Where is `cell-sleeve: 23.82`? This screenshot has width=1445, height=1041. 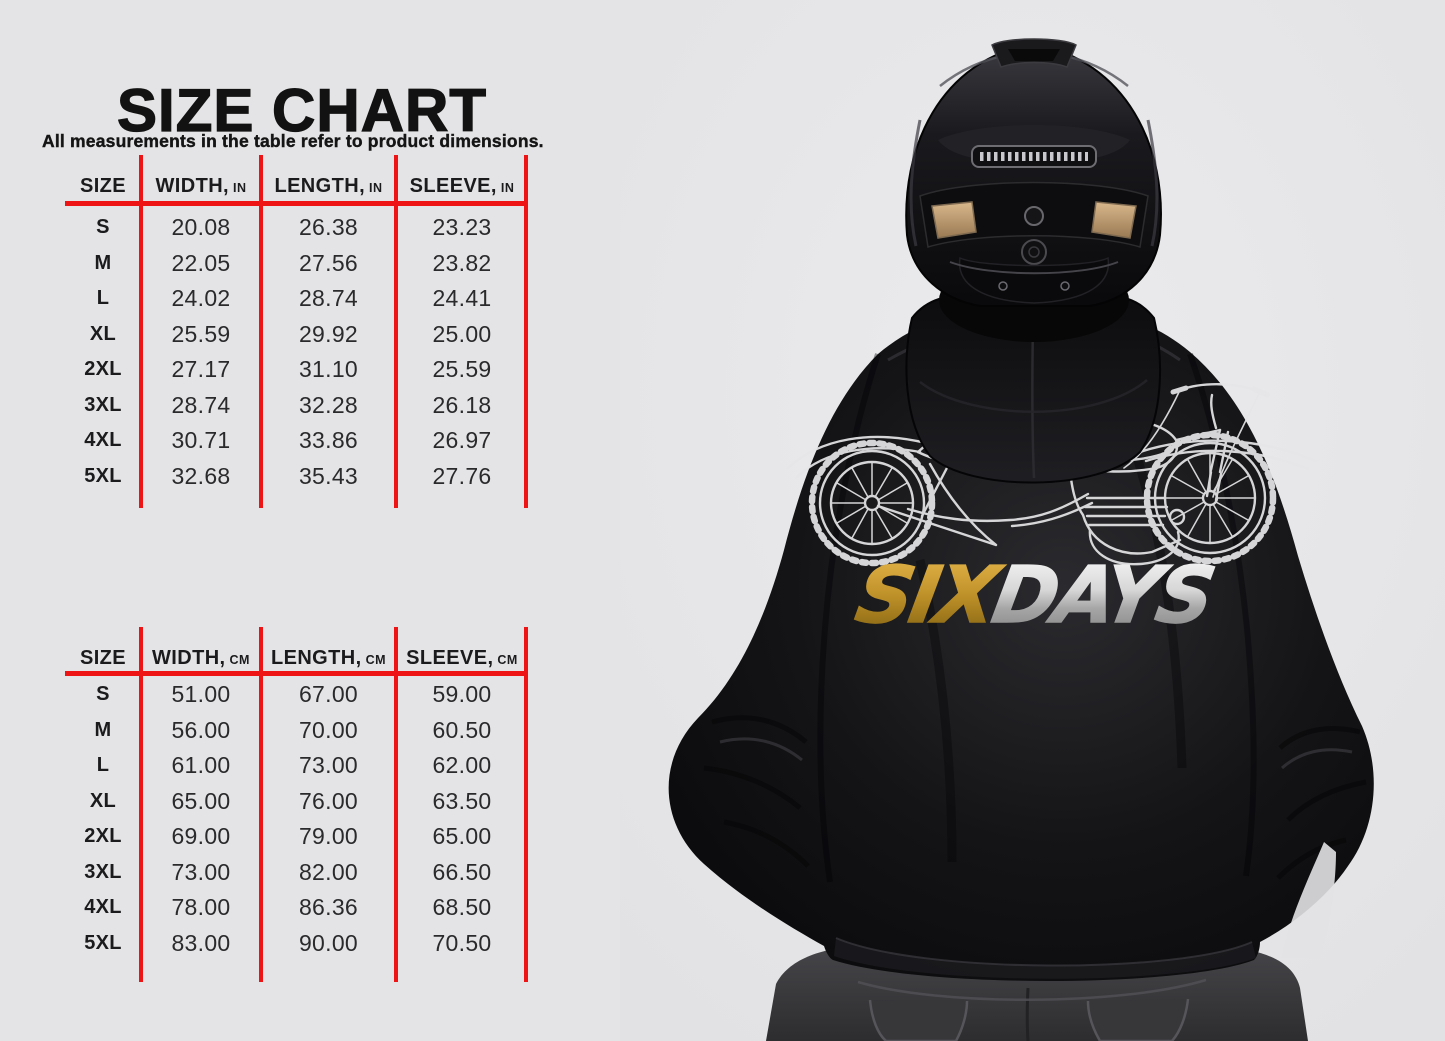 cell-sleeve: 23.82 is located at coordinates (462, 262).